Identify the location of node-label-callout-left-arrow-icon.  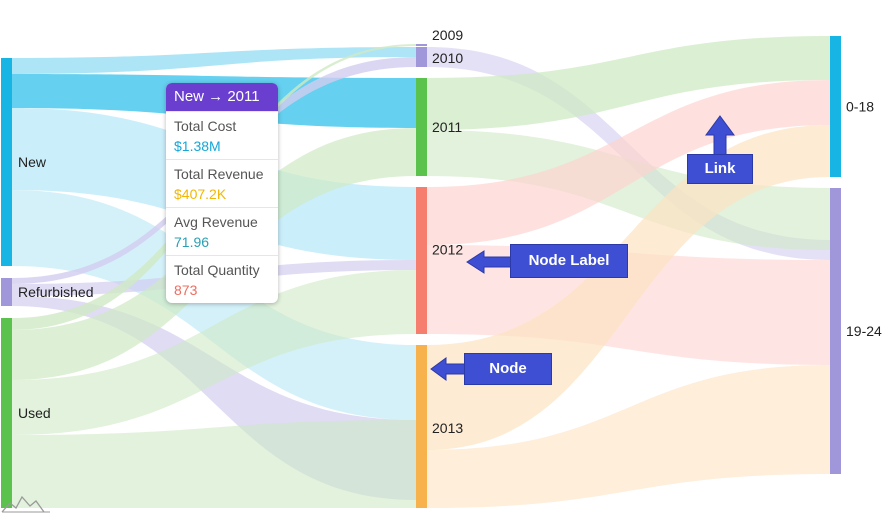
(489, 262).